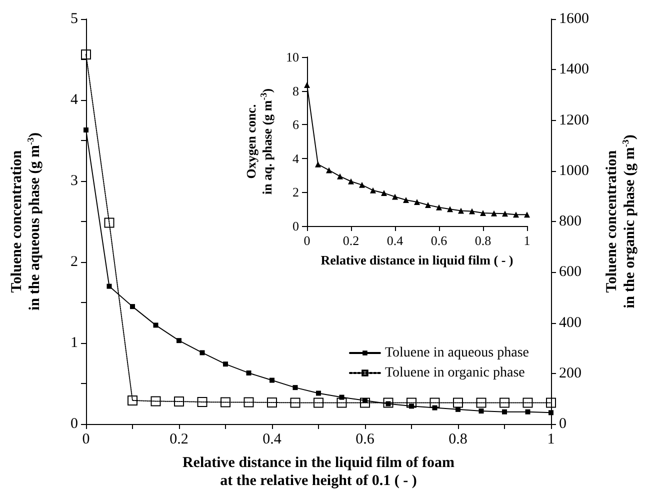 The width and height of the screenshot is (649, 500). I want to click on y2-axis-title: Toluene concentration in the organic phase (g m-3), so click(621, 221).